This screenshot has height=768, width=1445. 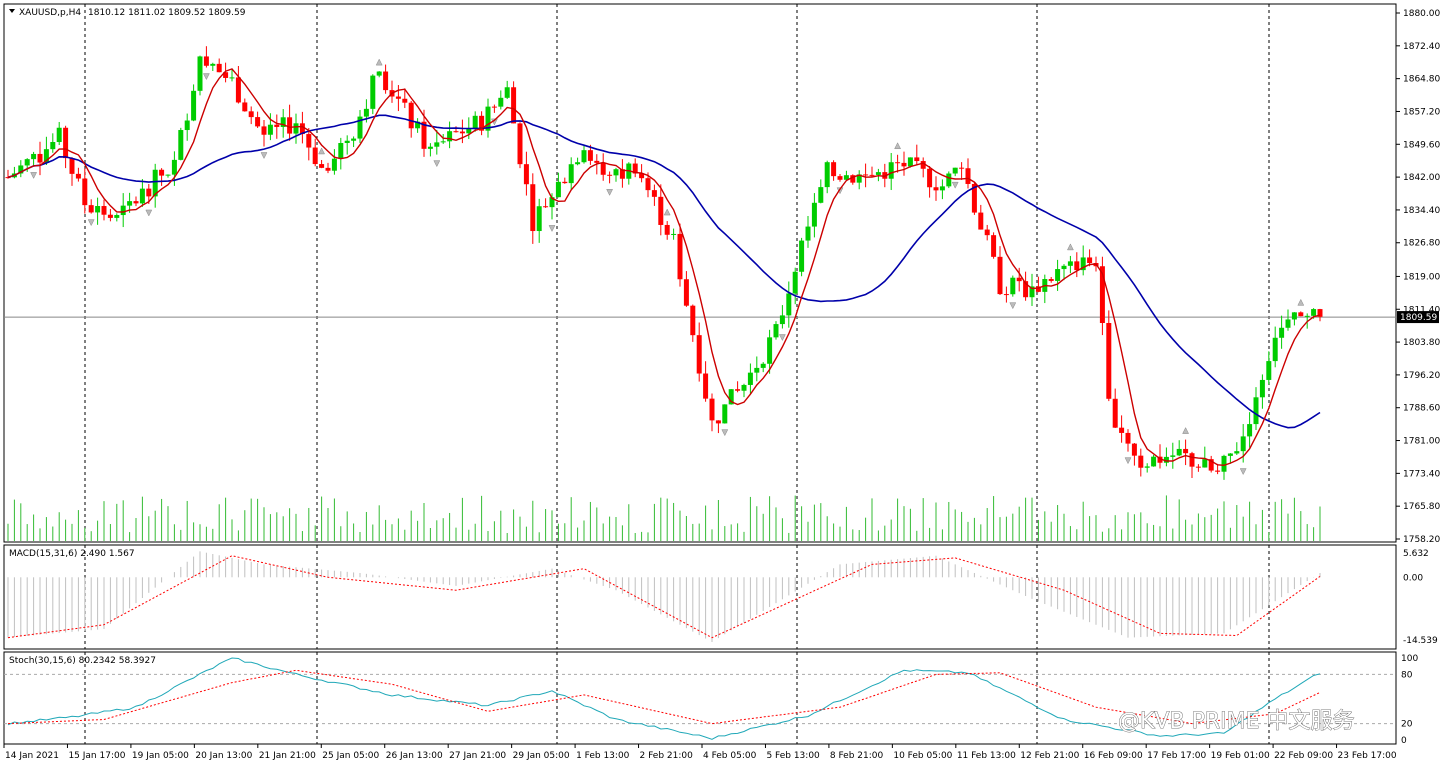 What do you see at coordinates (477, 756) in the screenshot?
I see `time-tick-label: 27 Jan 21:00` at bounding box center [477, 756].